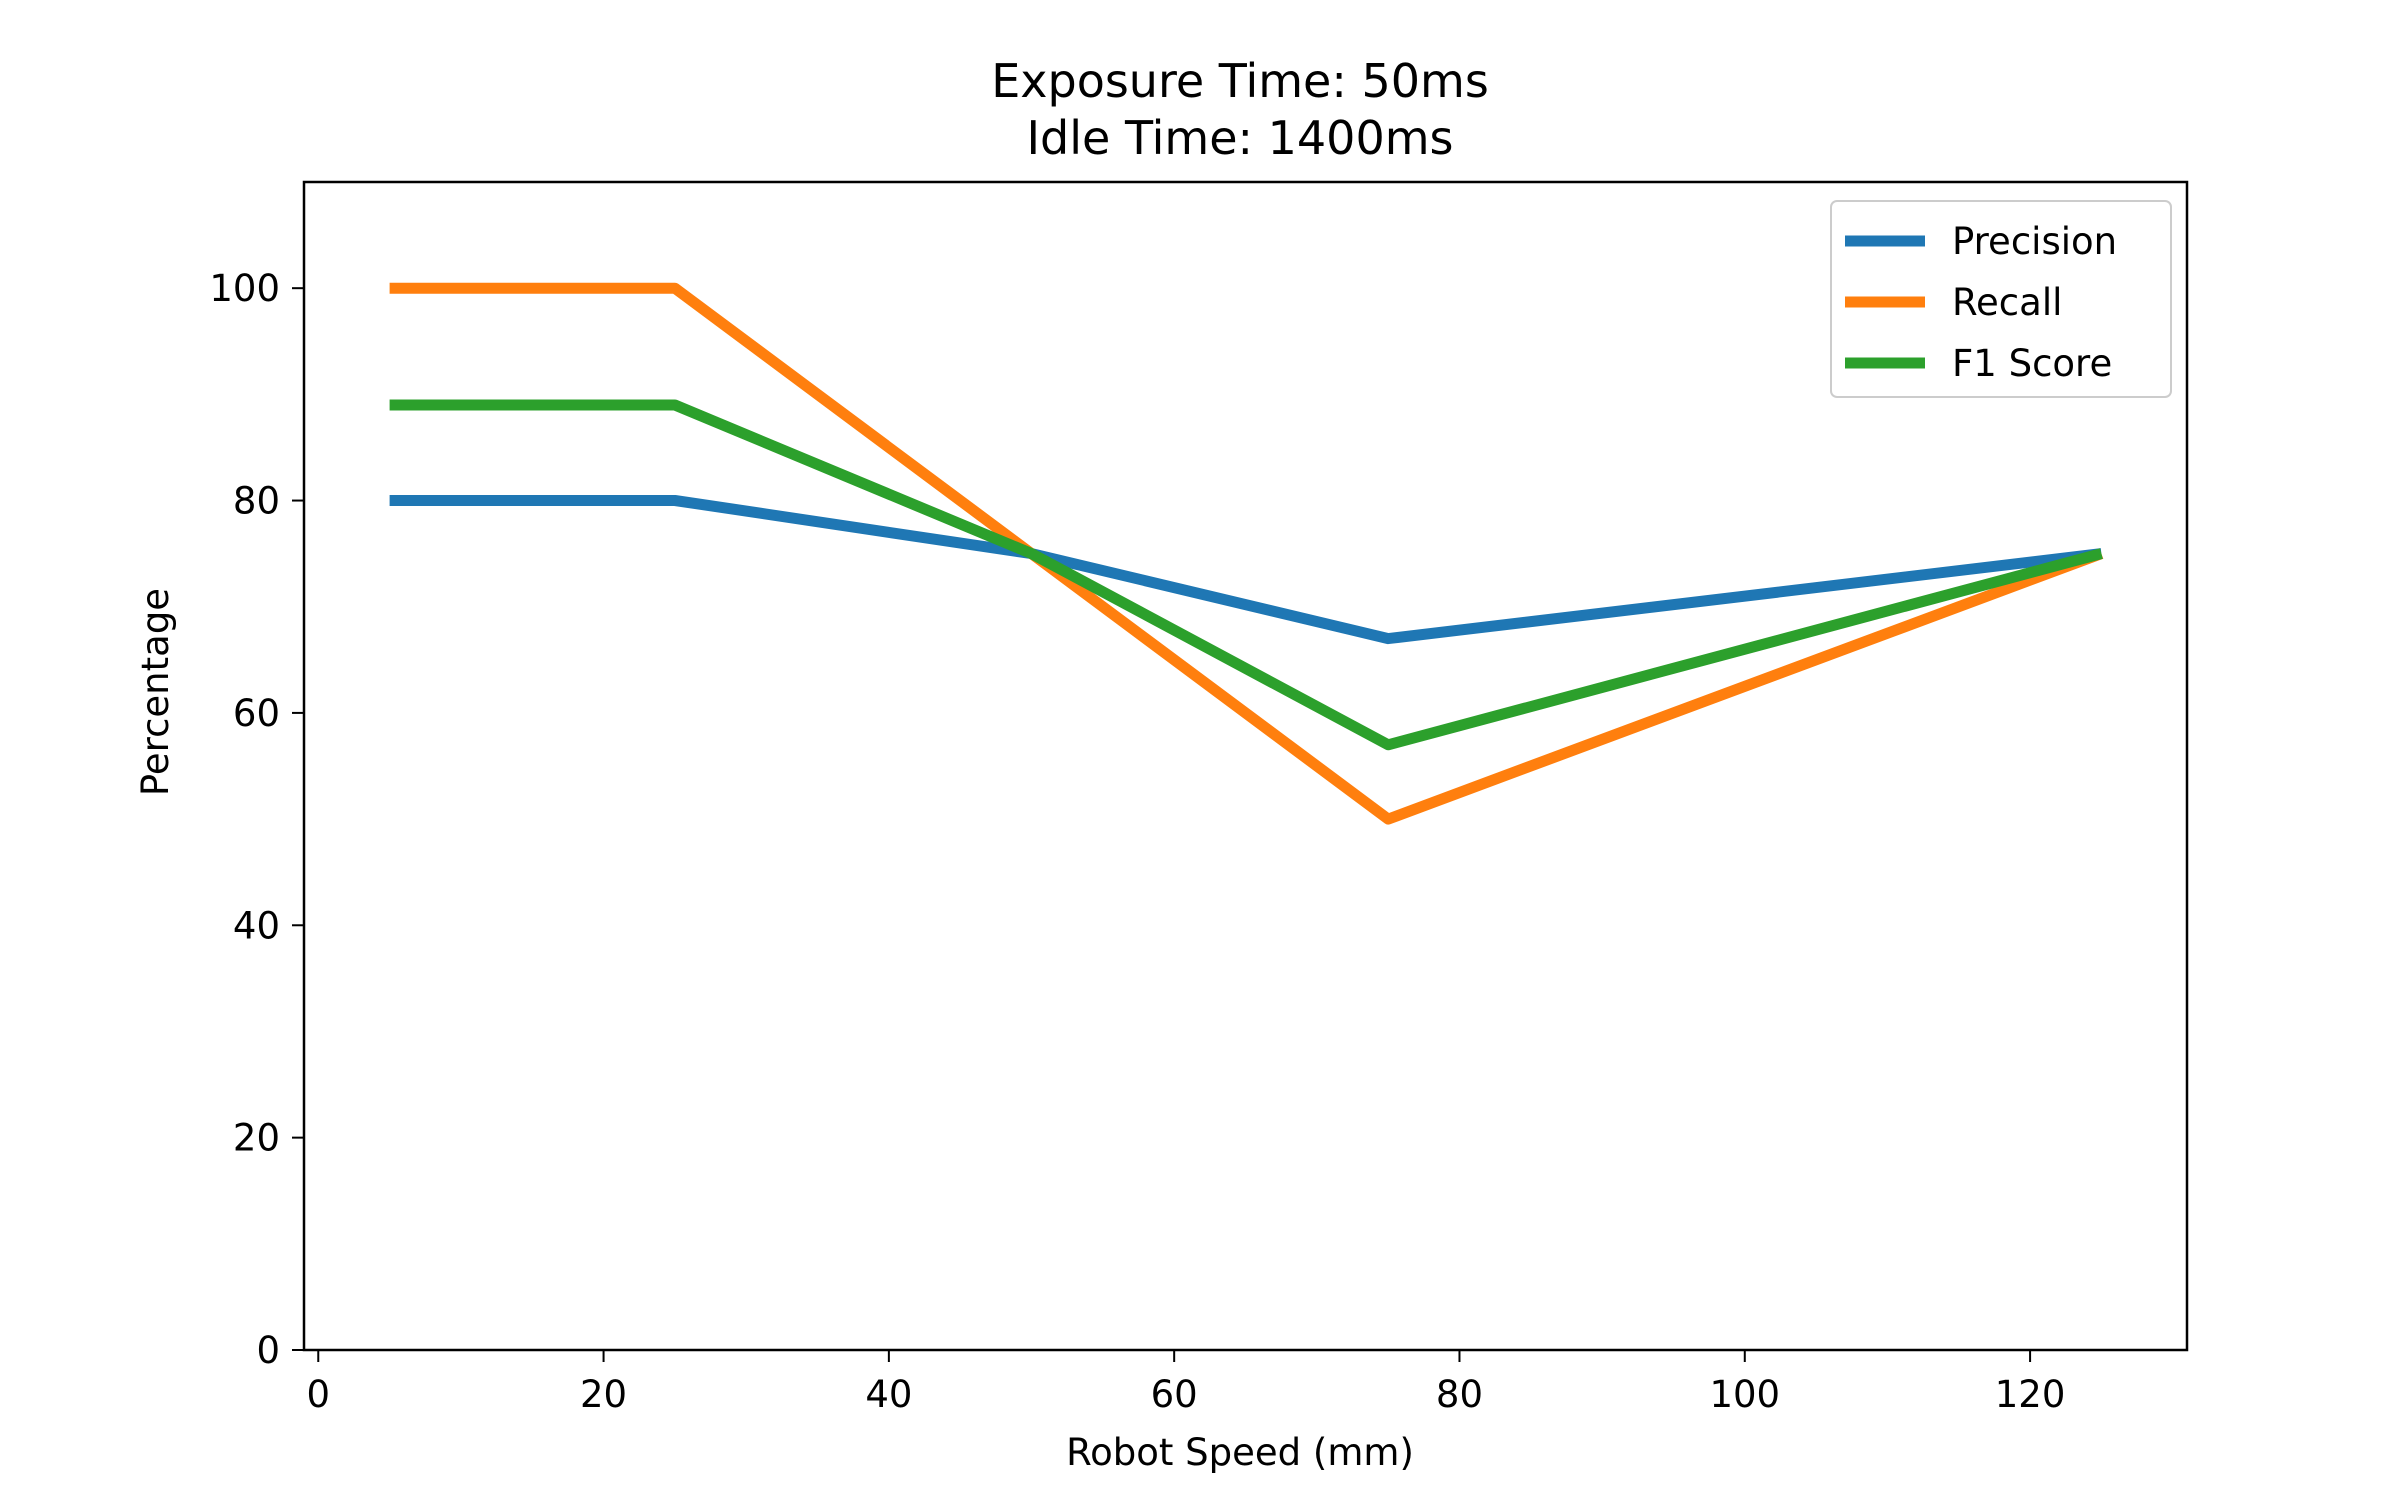  I want to click on legend-label: F1 Score, so click(2032, 363).